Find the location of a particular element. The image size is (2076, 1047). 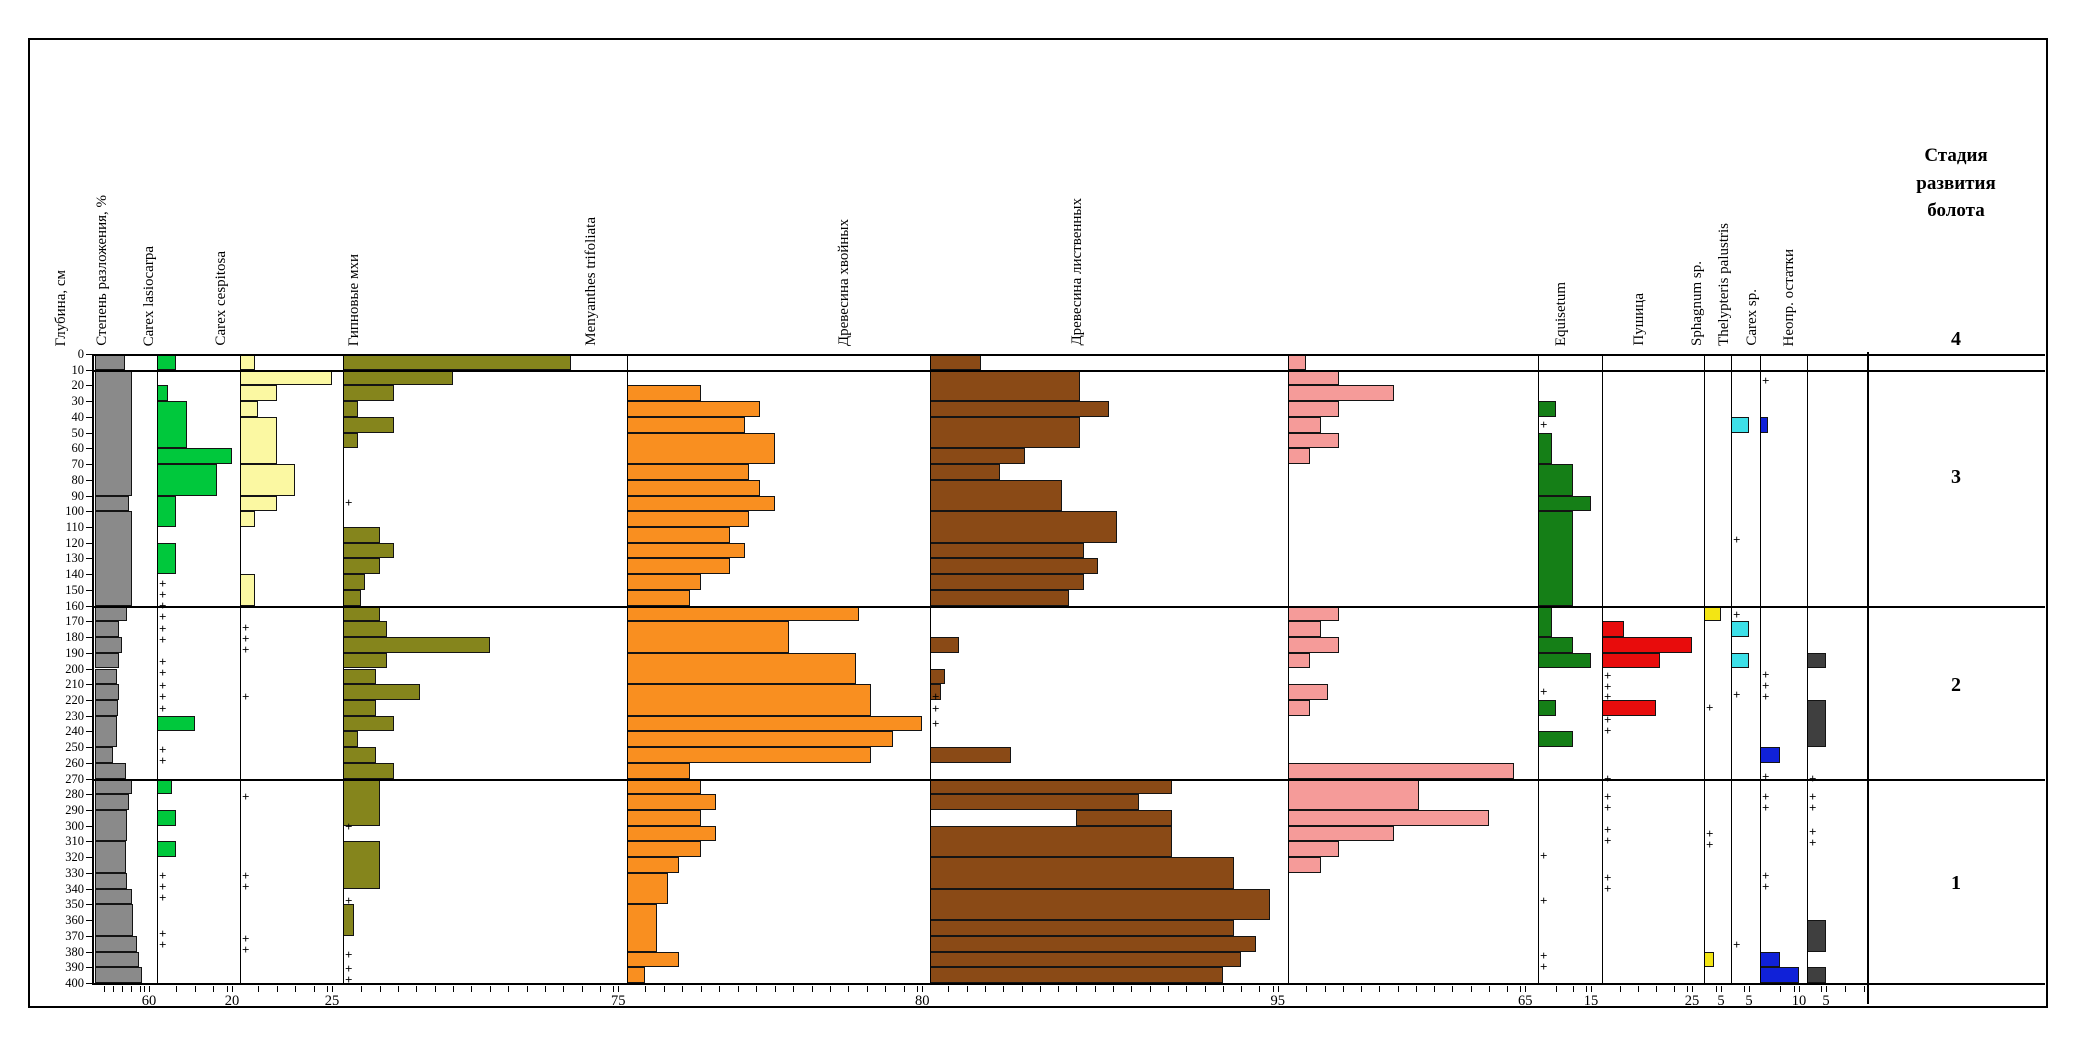

depth-tick-label: 170 is located at coordinates (74, 621).